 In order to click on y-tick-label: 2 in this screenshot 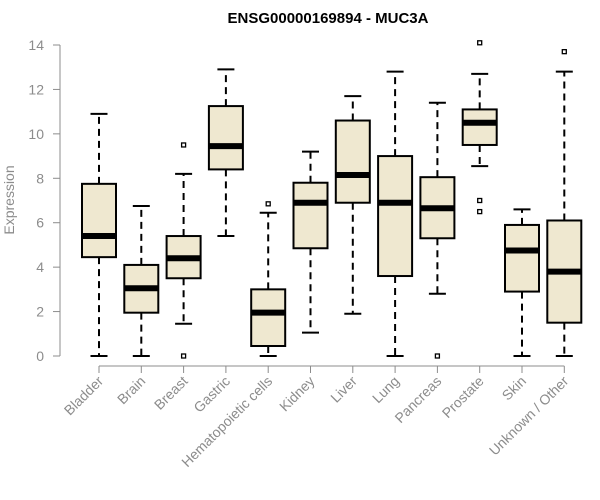, I will do `click(40, 312)`.